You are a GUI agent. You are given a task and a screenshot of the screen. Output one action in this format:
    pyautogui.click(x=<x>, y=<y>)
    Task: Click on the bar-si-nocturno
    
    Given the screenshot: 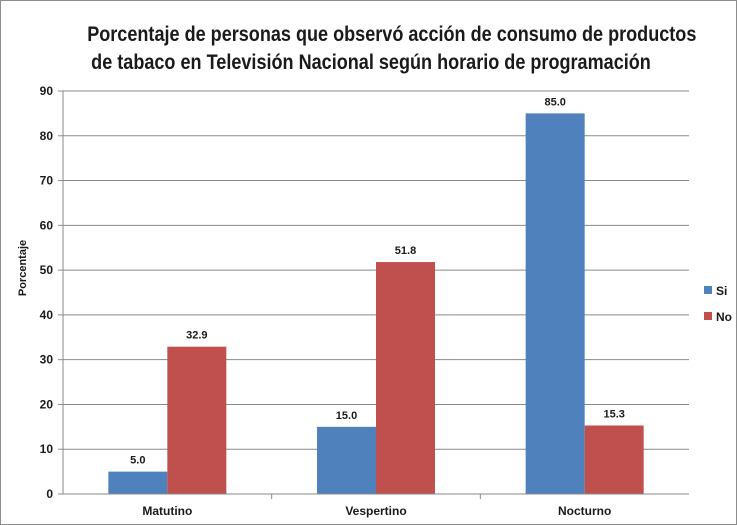 What is the action you would take?
    pyautogui.click(x=555, y=303)
    